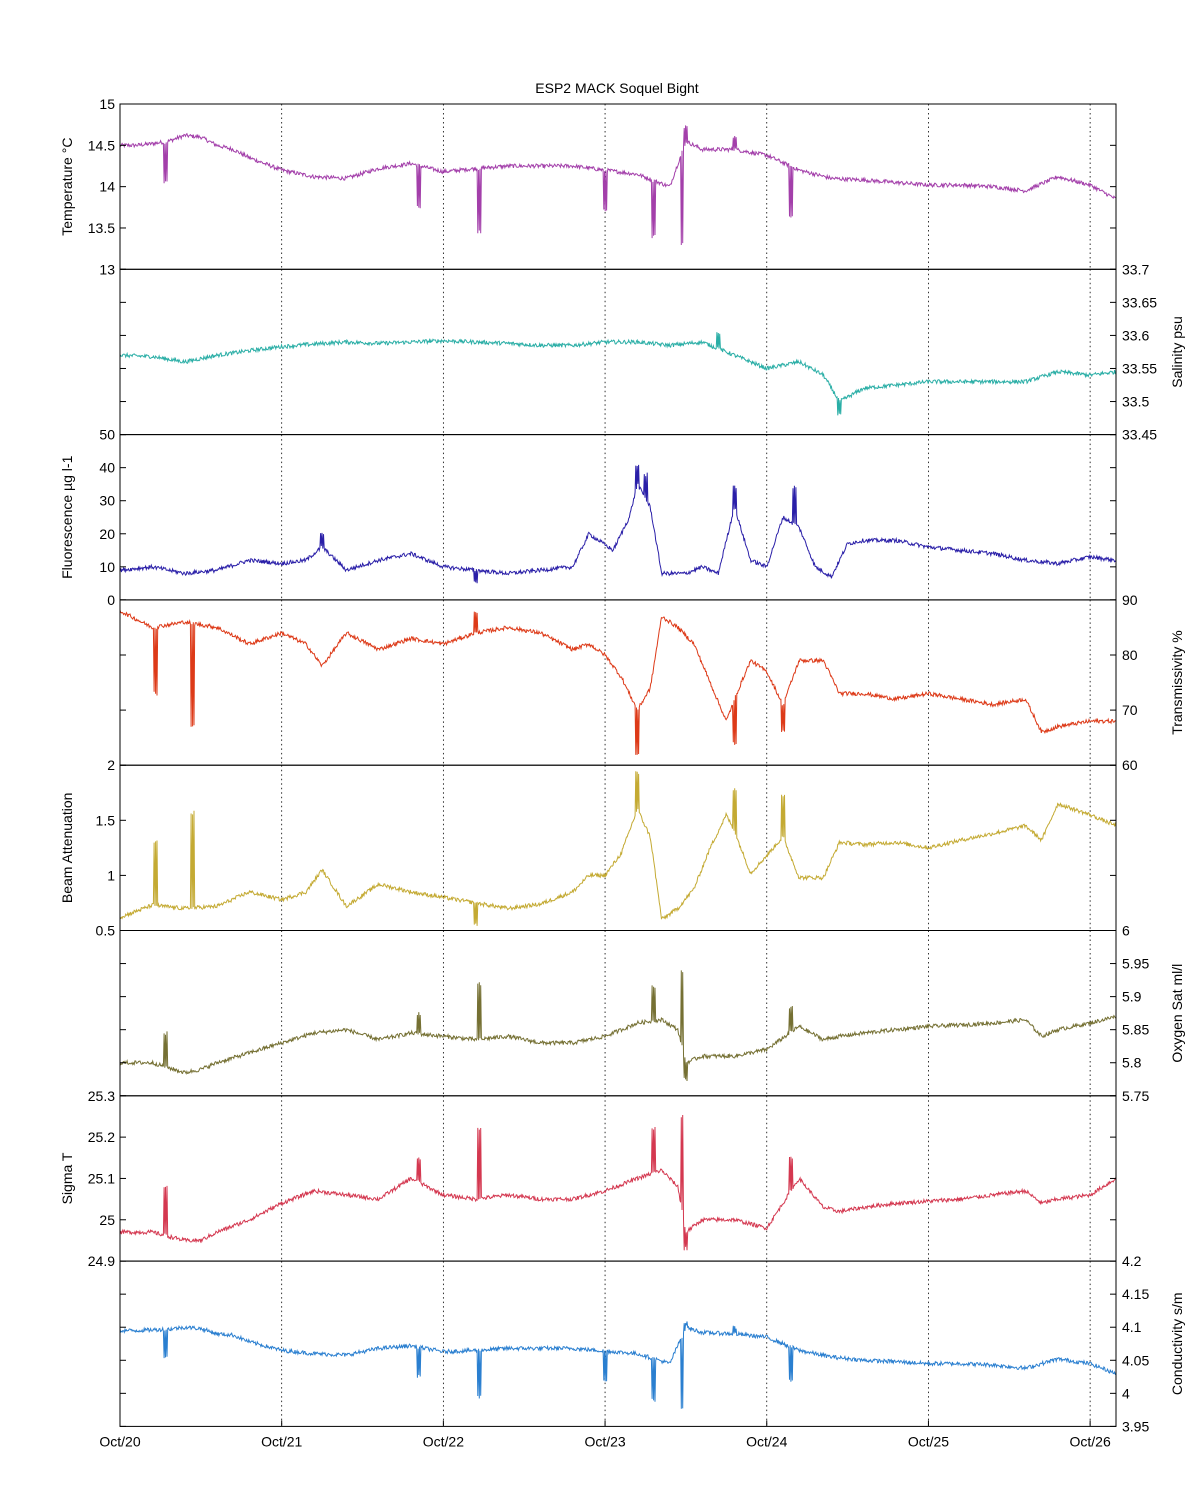  Describe the element at coordinates (106, 820) in the screenshot. I see `y-tick-label: 1.5` at that location.